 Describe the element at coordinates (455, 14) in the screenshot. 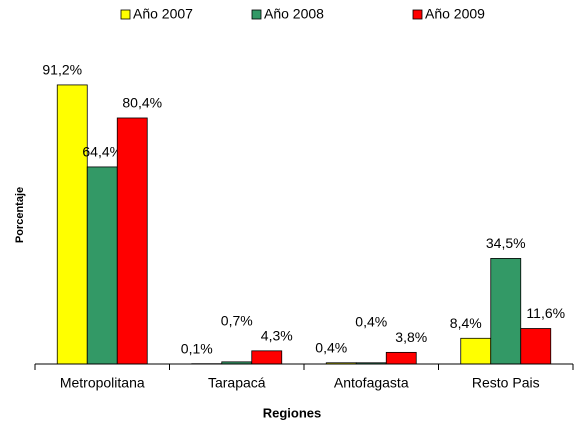

I see `legend-label: Año 2009` at that location.